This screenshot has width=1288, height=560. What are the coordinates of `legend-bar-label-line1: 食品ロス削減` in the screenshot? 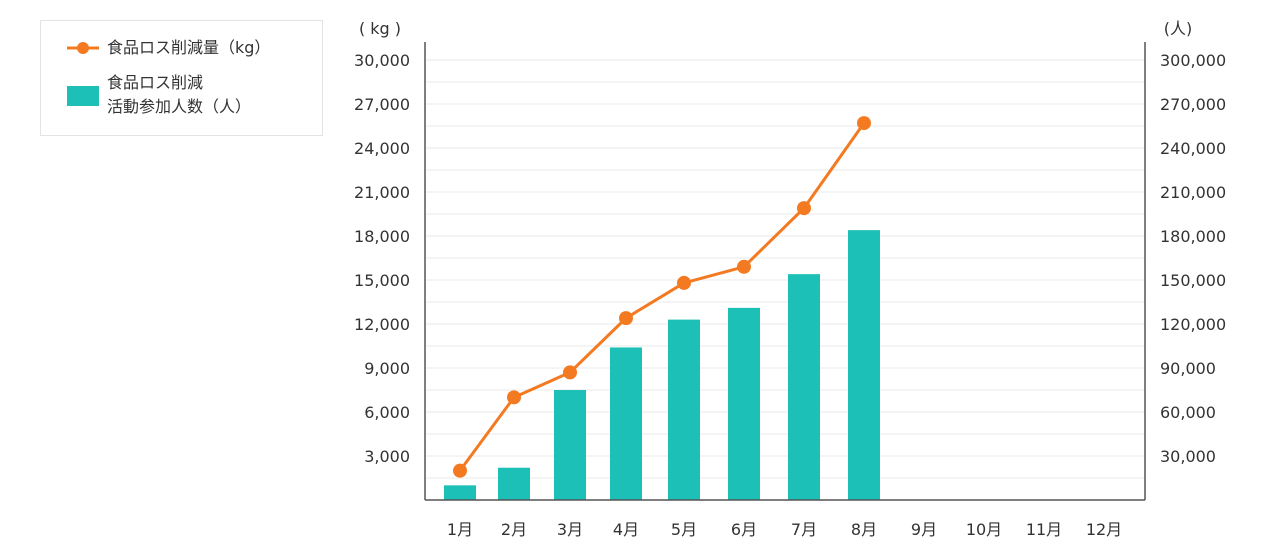 It's located at (155, 82).